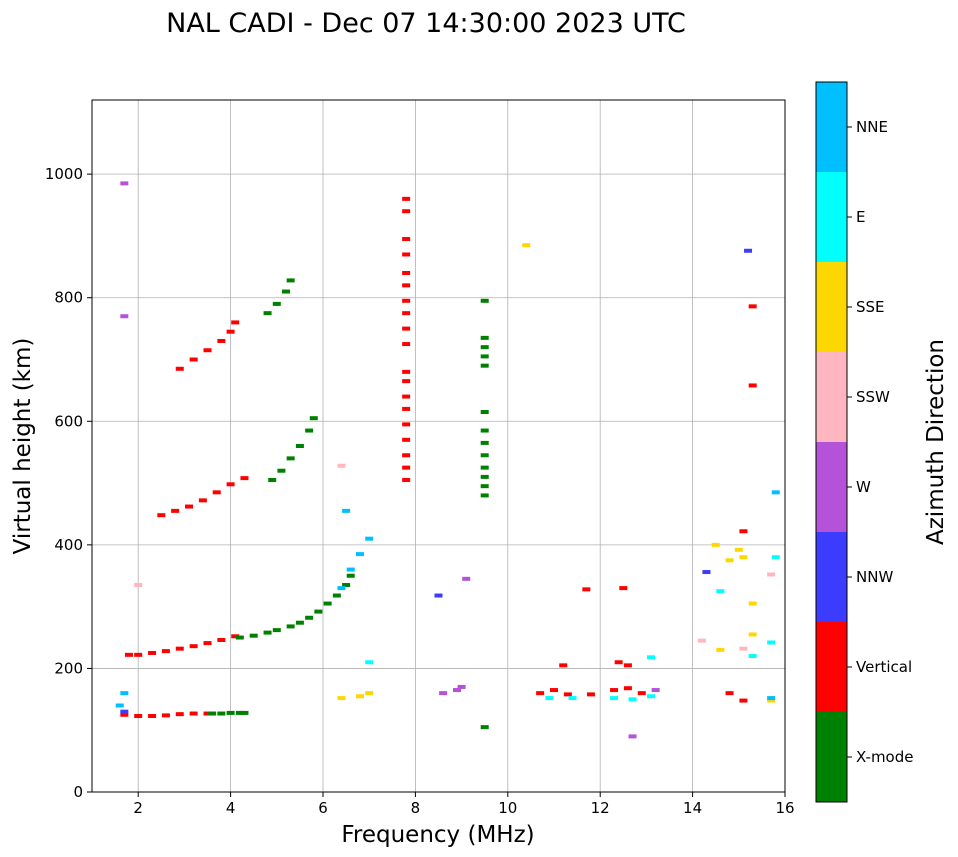 The height and width of the screenshot is (857, 958). I want to click on colorbar-tick-label: SSW, so click(873, 397).